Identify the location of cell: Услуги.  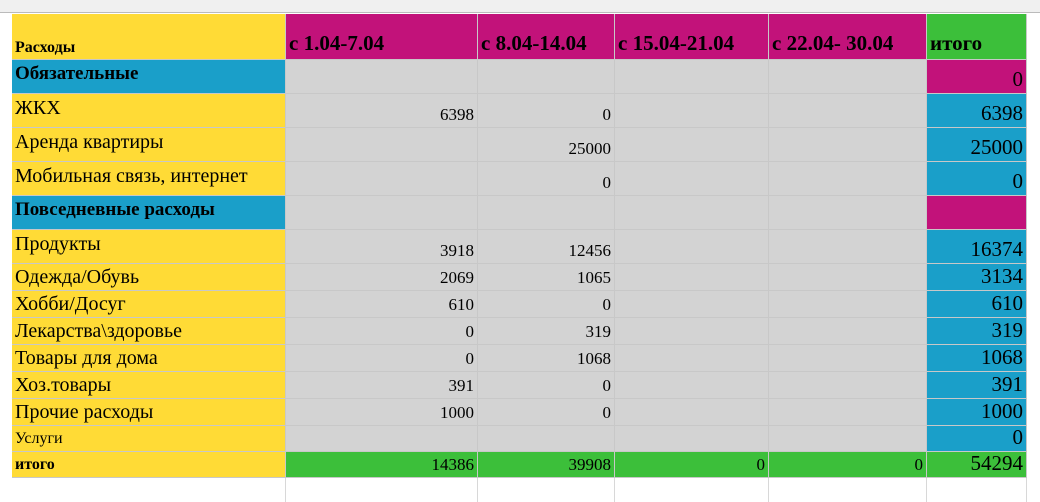
(149, 439).